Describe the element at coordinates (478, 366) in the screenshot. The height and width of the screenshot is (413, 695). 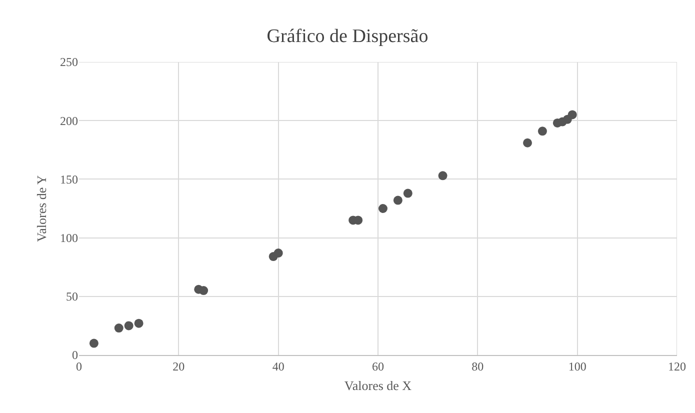
I see `x-tick-label: 80` at that location.